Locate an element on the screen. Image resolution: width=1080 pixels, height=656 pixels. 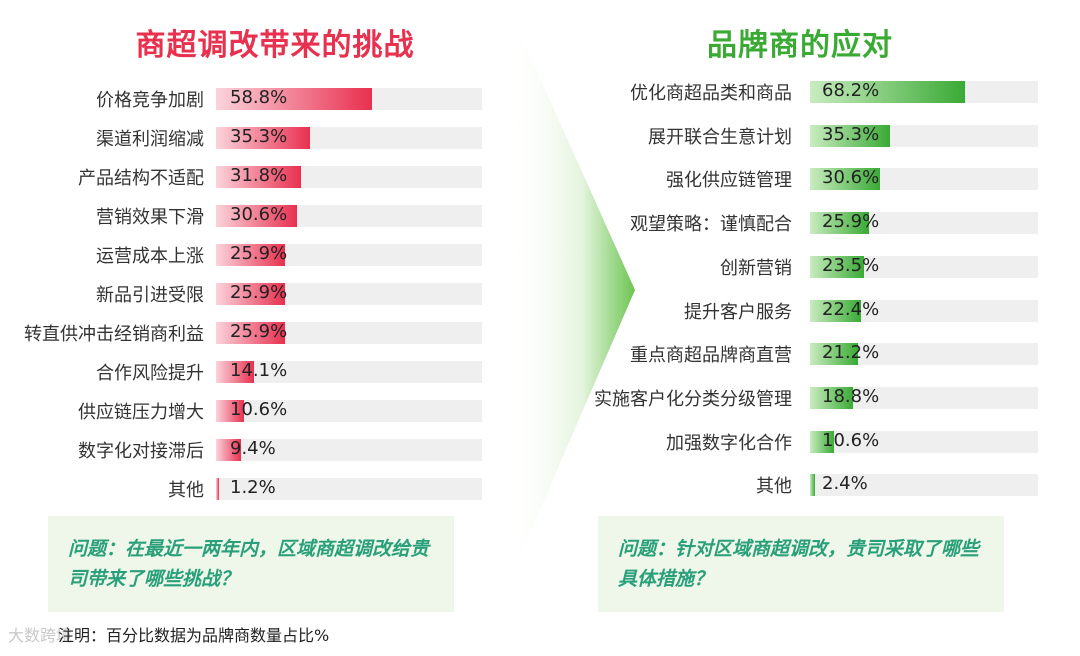
category-label: 渠道利润缩减 is located at coordinates (150, 139).